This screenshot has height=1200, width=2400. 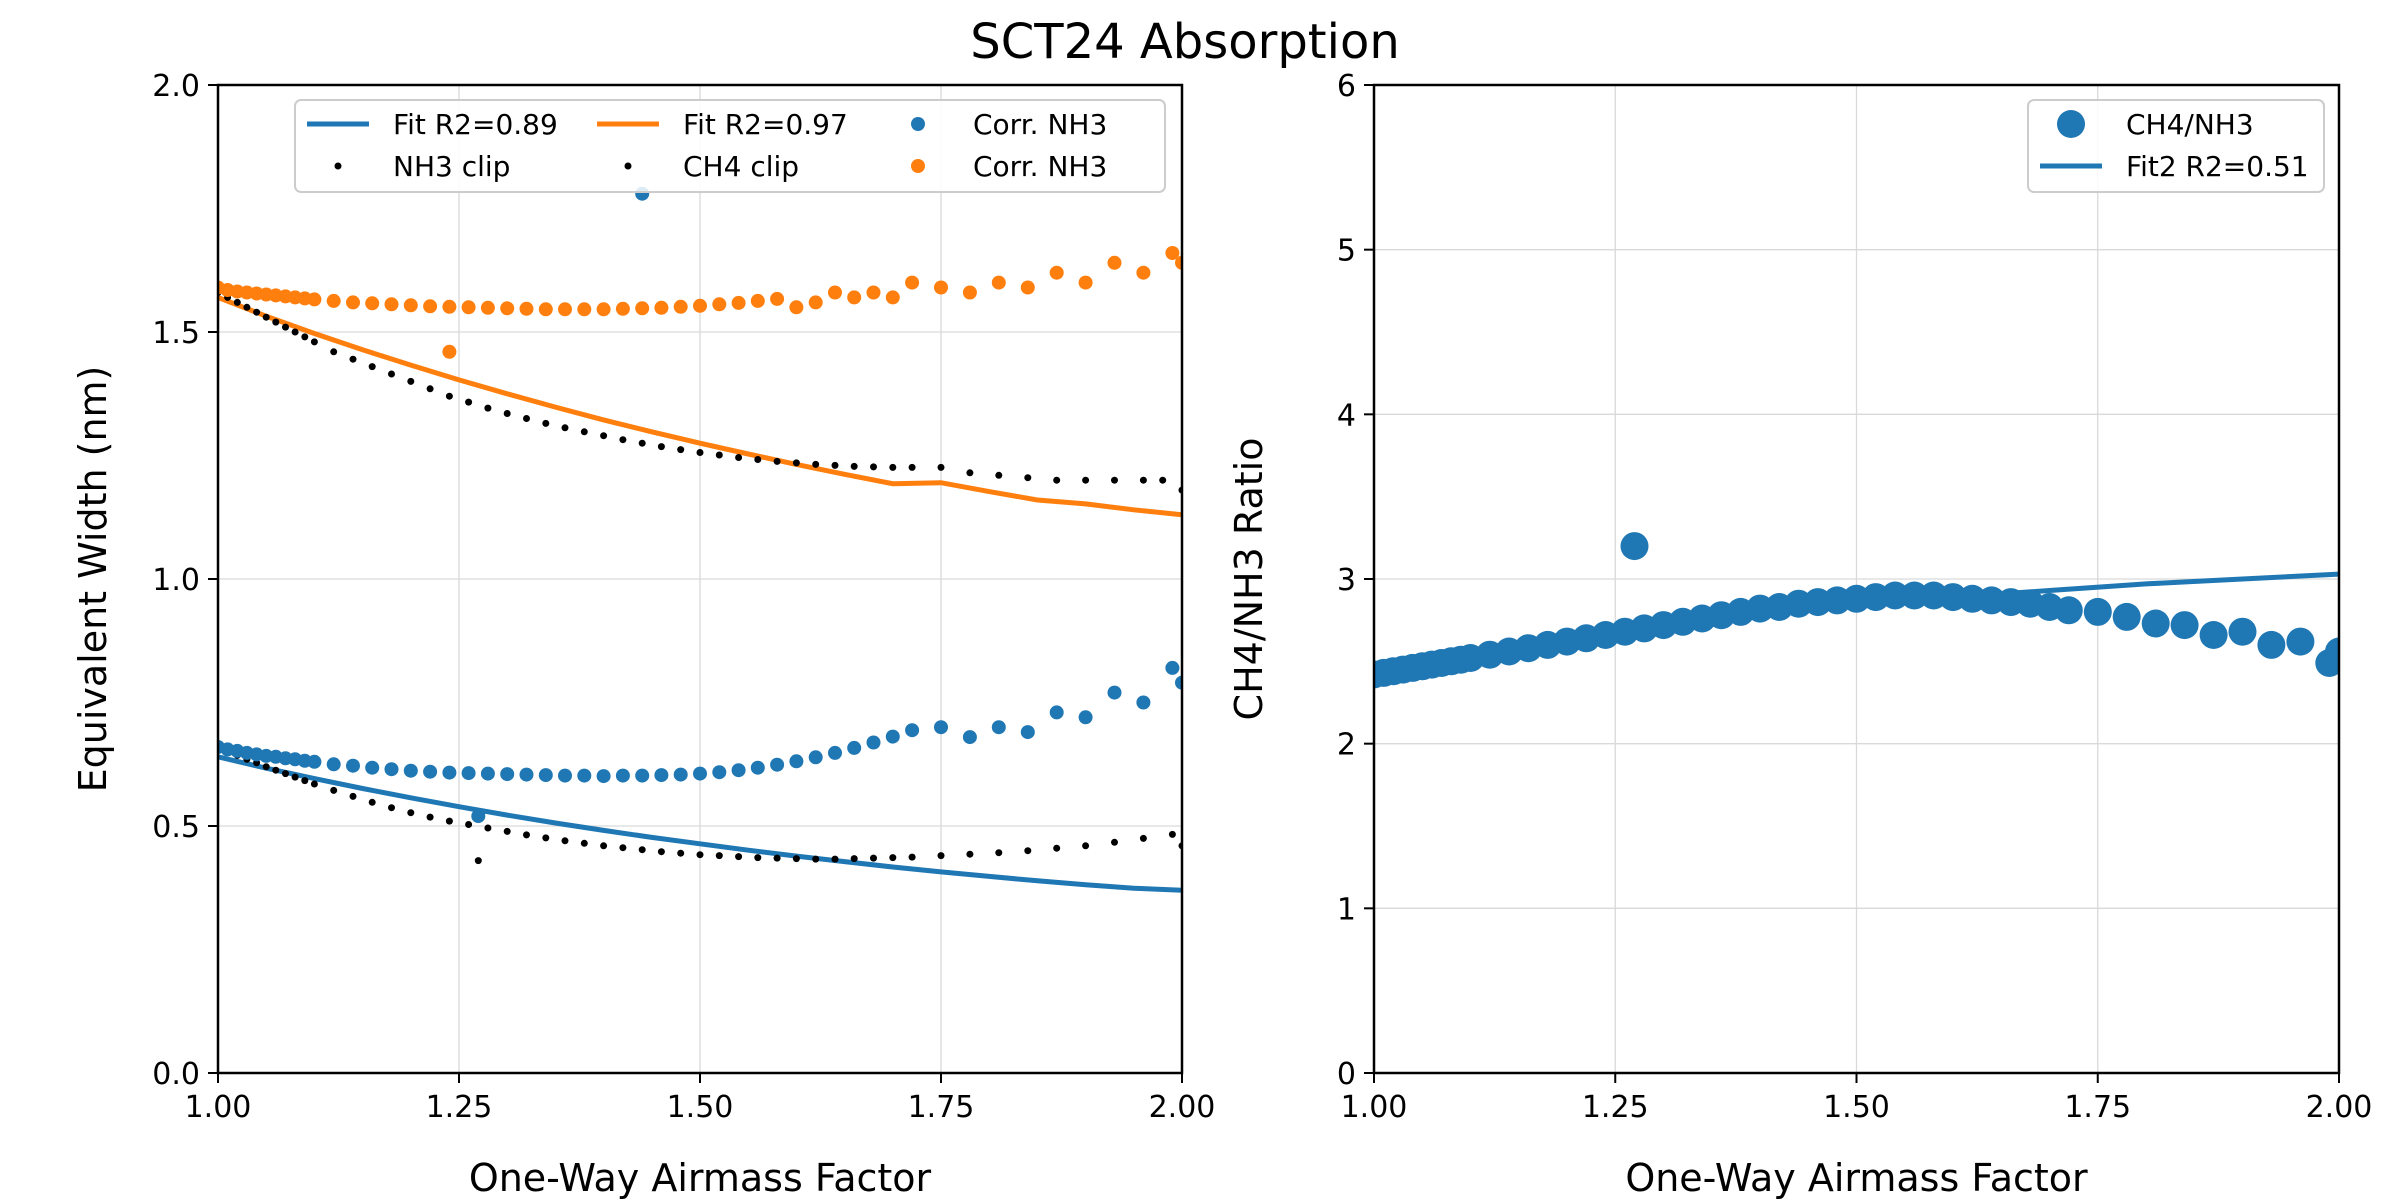 I want to click on x-axis-label: One-Way Airmass Factor, so click(x=1856, y=1178).